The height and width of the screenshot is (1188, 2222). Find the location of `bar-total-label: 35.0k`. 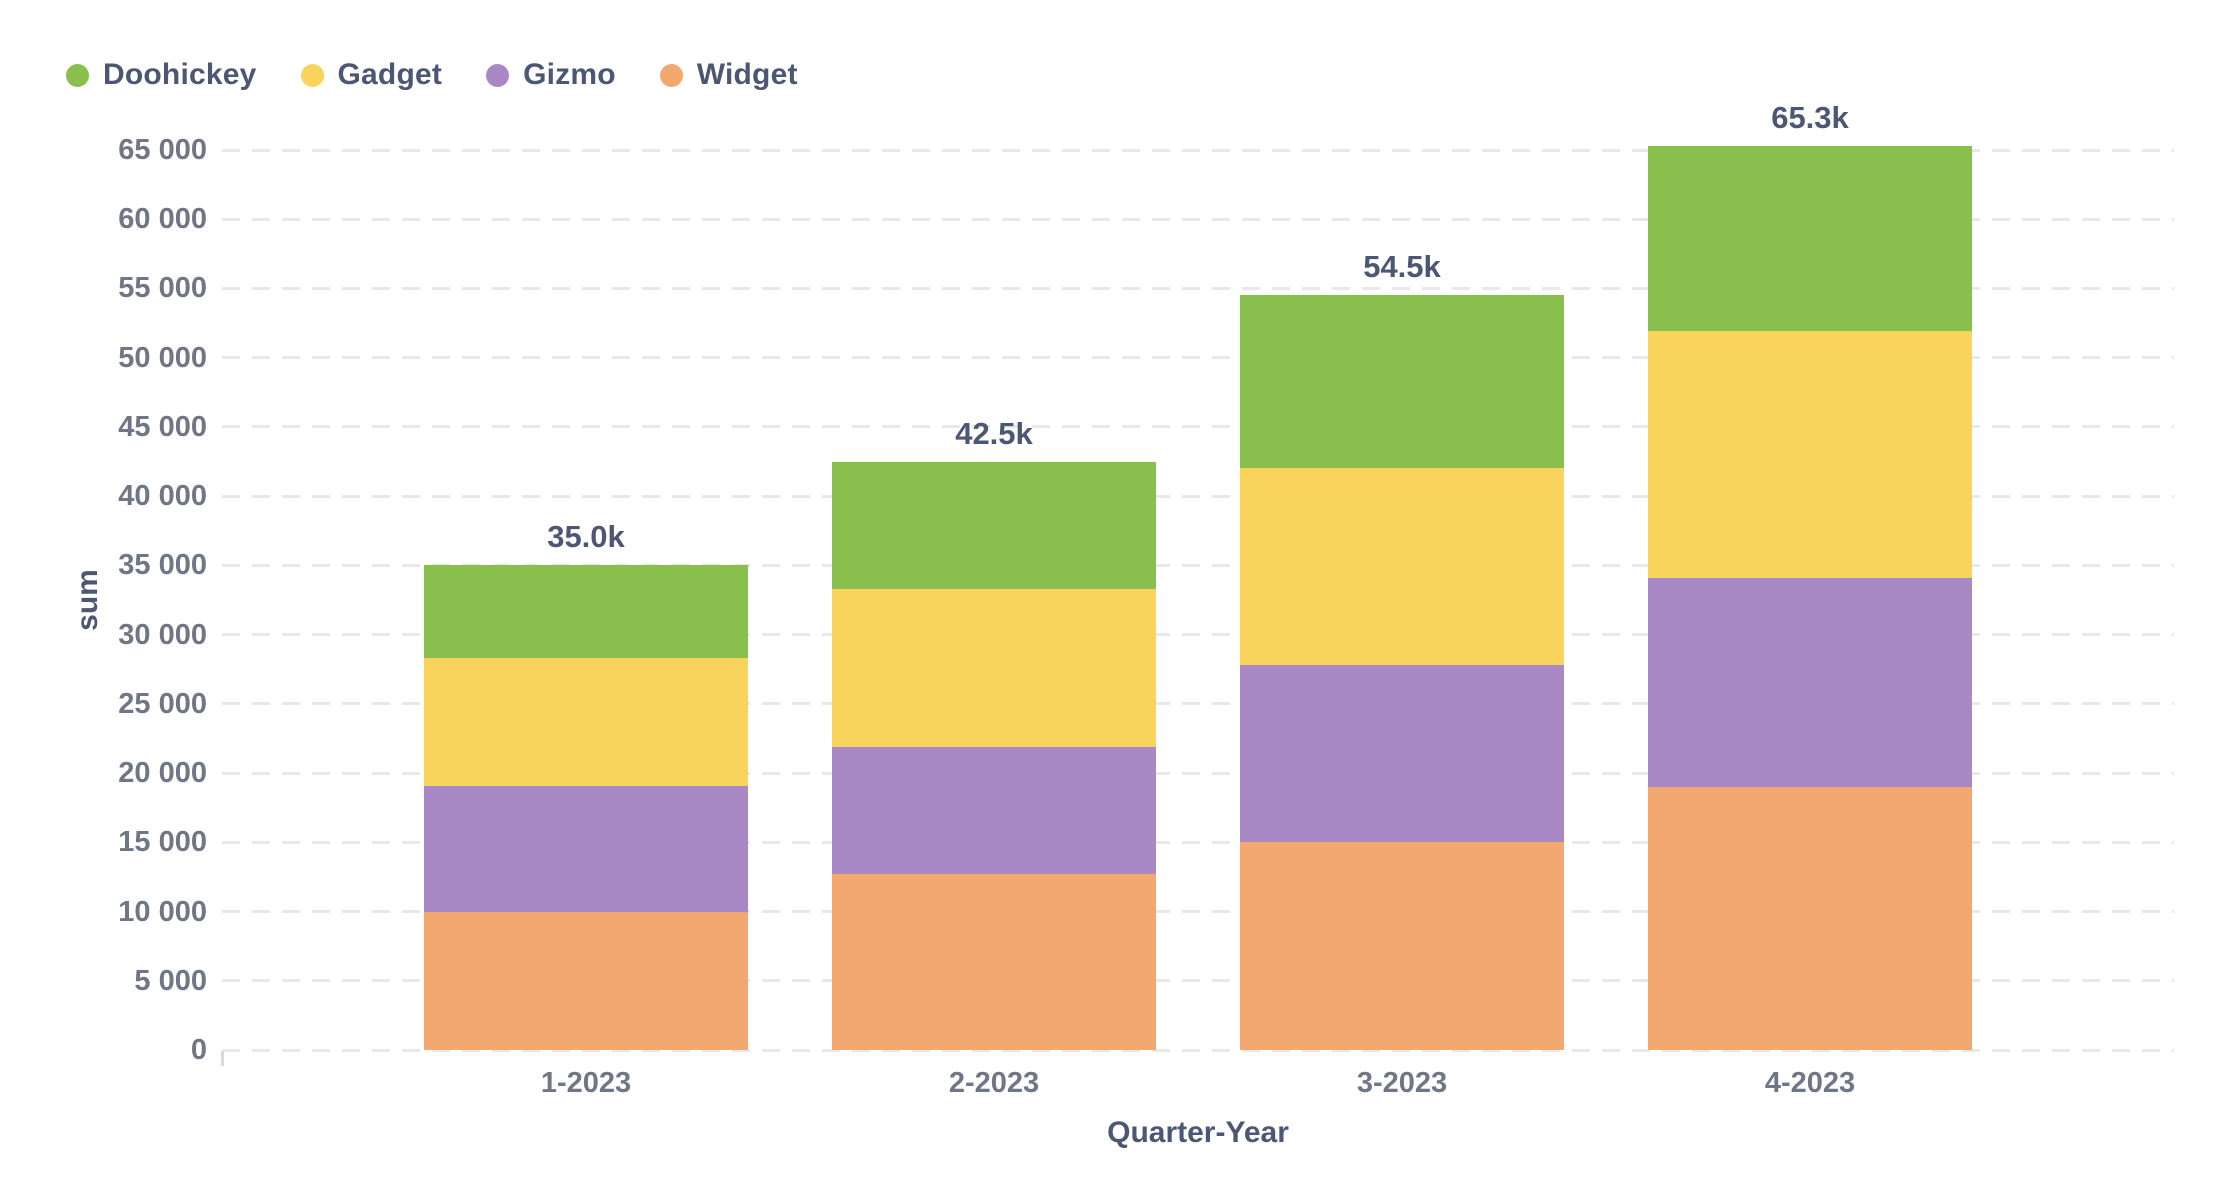

bar-total-label: 35.0k is located at coordinates (586, 537).